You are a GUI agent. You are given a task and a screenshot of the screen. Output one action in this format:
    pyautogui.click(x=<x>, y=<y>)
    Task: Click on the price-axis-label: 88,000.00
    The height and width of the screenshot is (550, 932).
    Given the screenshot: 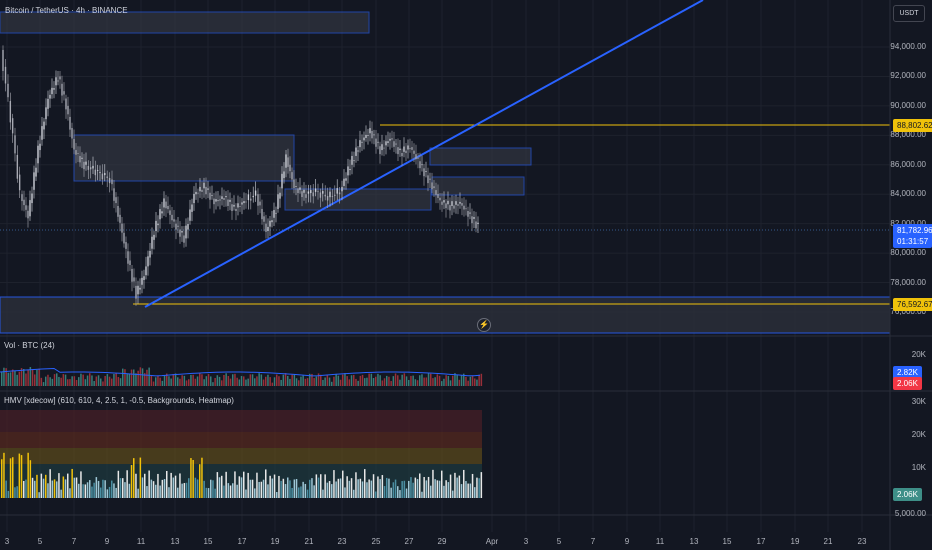 What is the action you would take?
    pyautogui.click(x=908, y=135)
    